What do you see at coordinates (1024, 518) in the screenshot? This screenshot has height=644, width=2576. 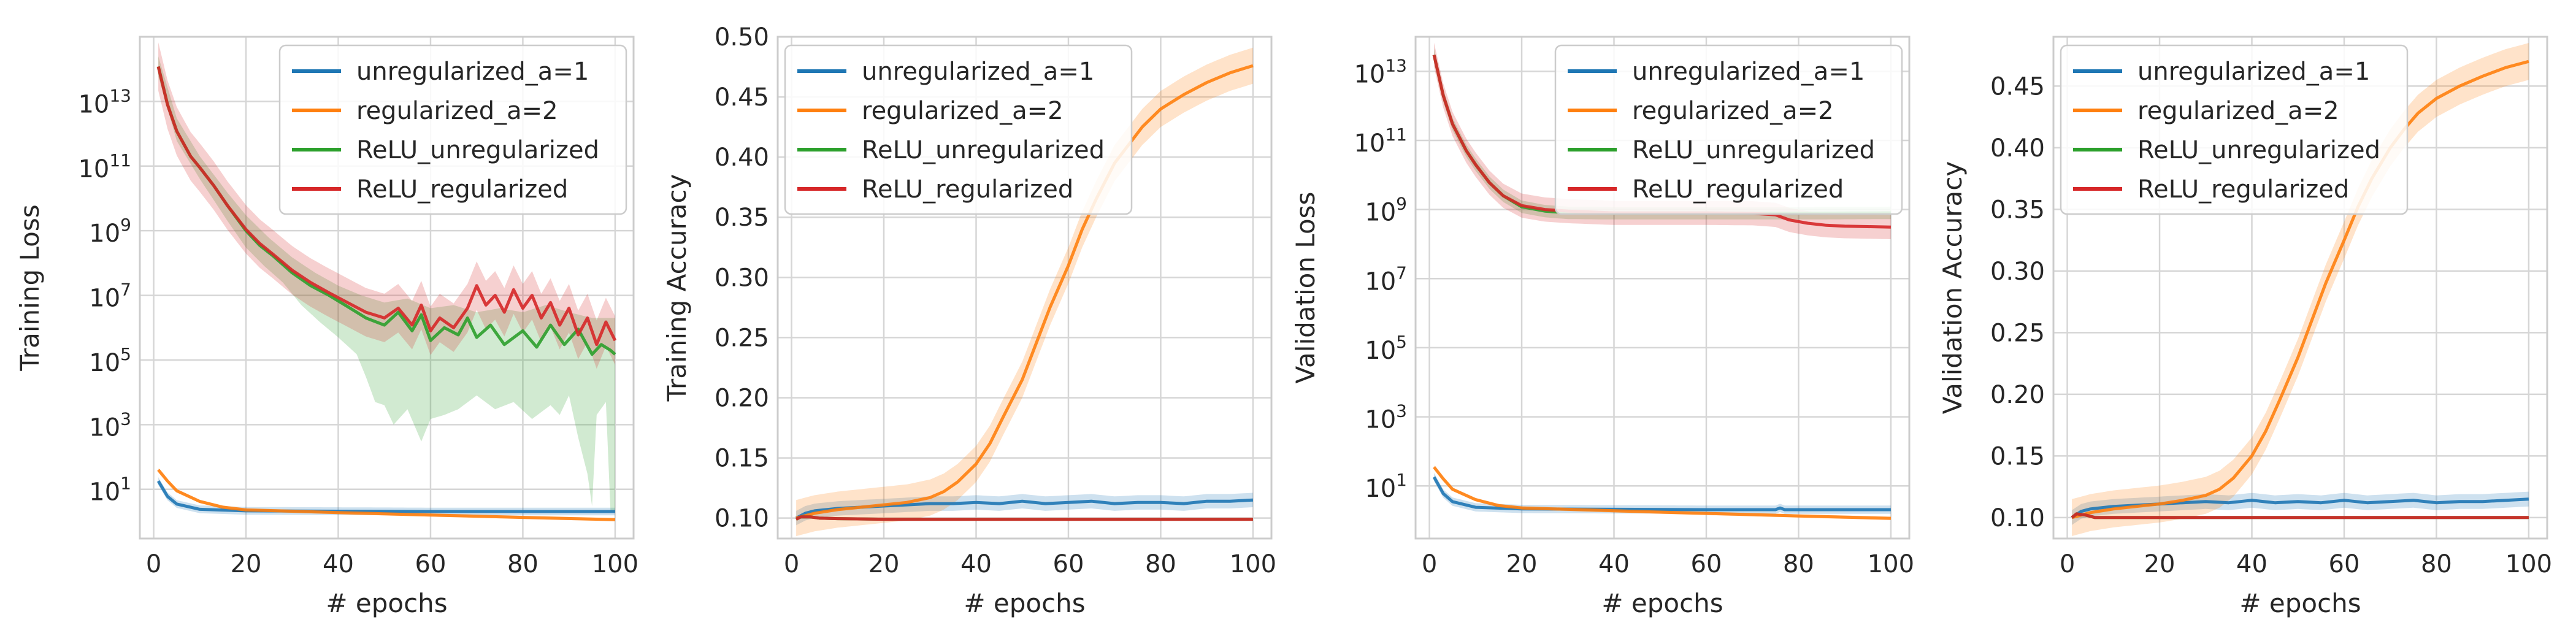 I see `line-ReLU_regularized` at bounding box center [1024, 518].